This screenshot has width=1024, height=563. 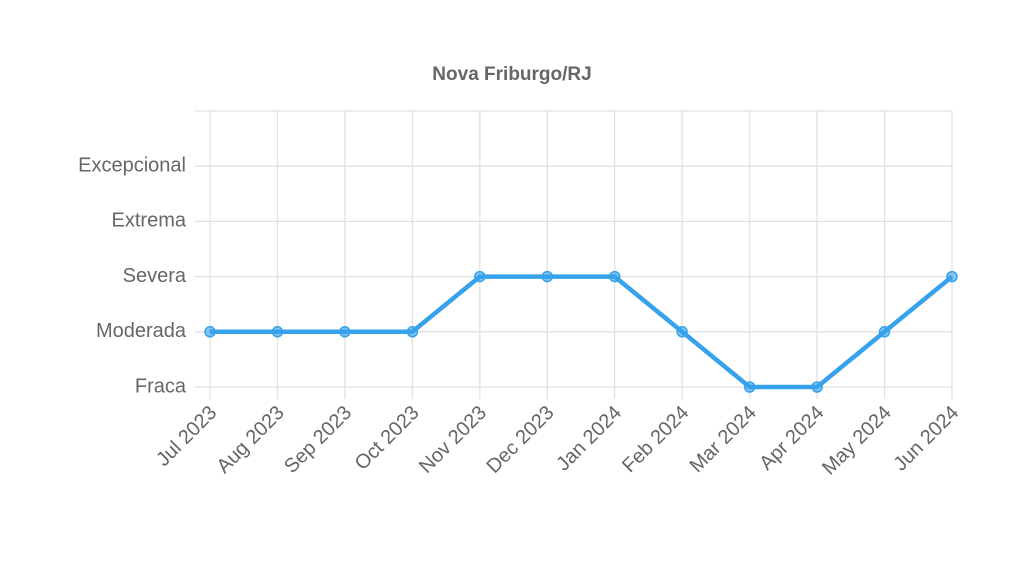 What do you see at coordinates (927, 439) in the screenshot?
I see `x-tick-label: Jun 2024` at bounding box center [927, 439].